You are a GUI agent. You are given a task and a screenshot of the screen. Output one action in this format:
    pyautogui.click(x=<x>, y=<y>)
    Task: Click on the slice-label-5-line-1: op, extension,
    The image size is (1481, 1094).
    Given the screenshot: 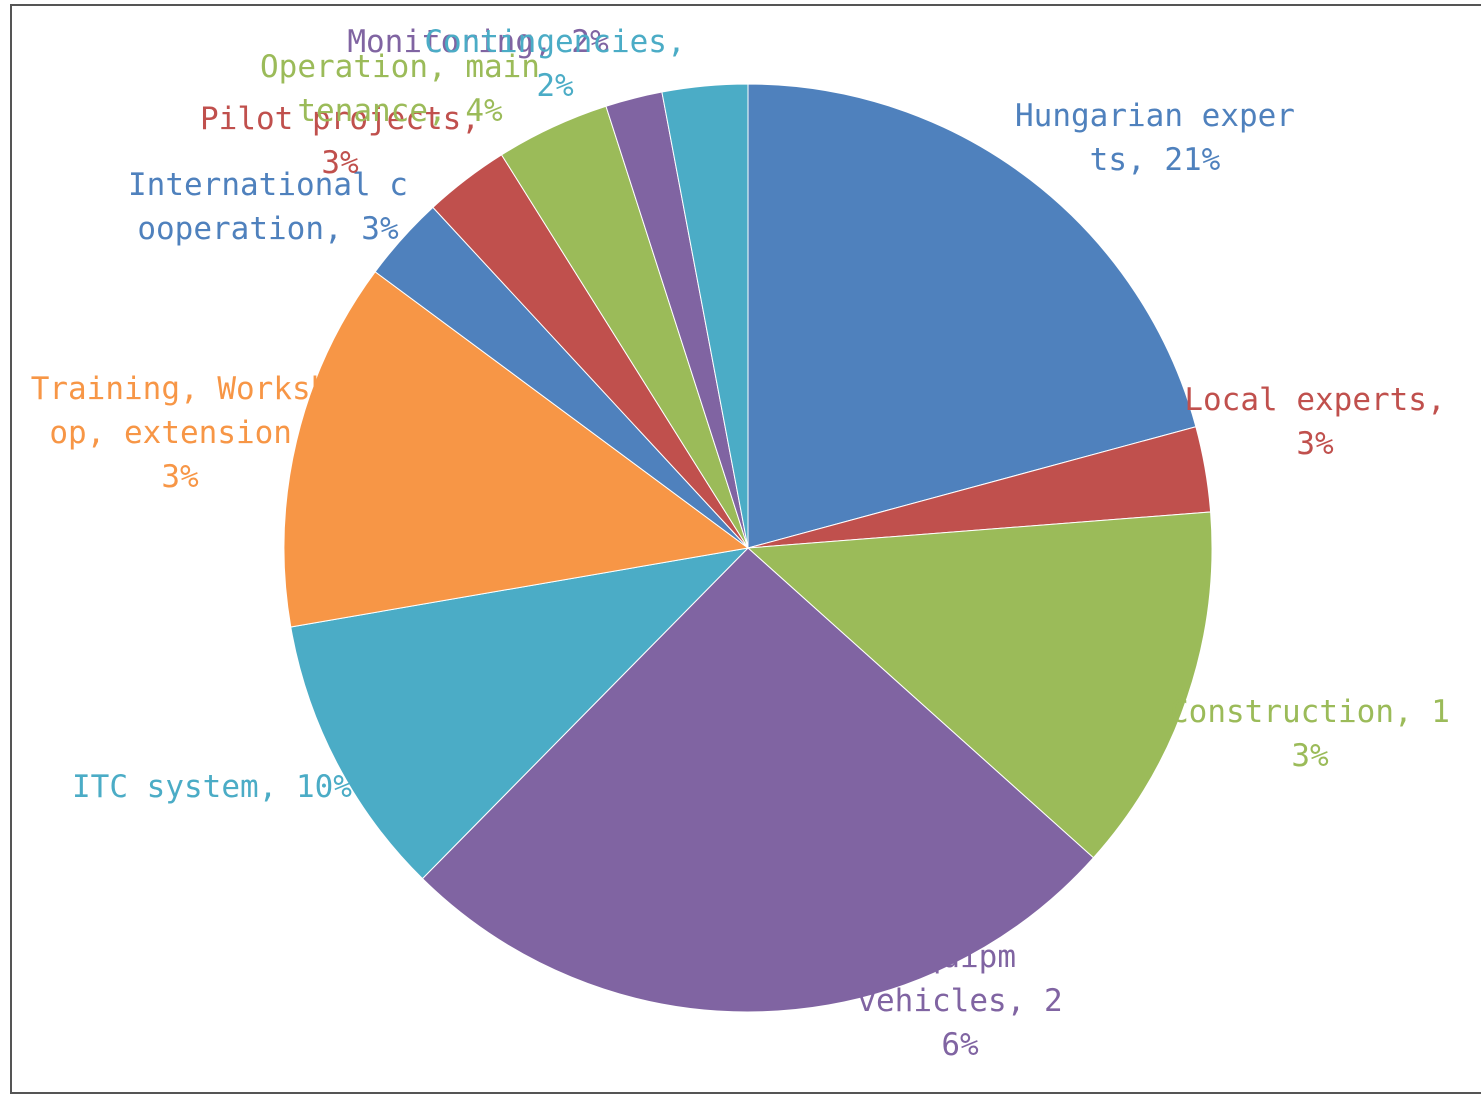 What is the action you would take?
    pyautogui.click(x=179, y=433)
    